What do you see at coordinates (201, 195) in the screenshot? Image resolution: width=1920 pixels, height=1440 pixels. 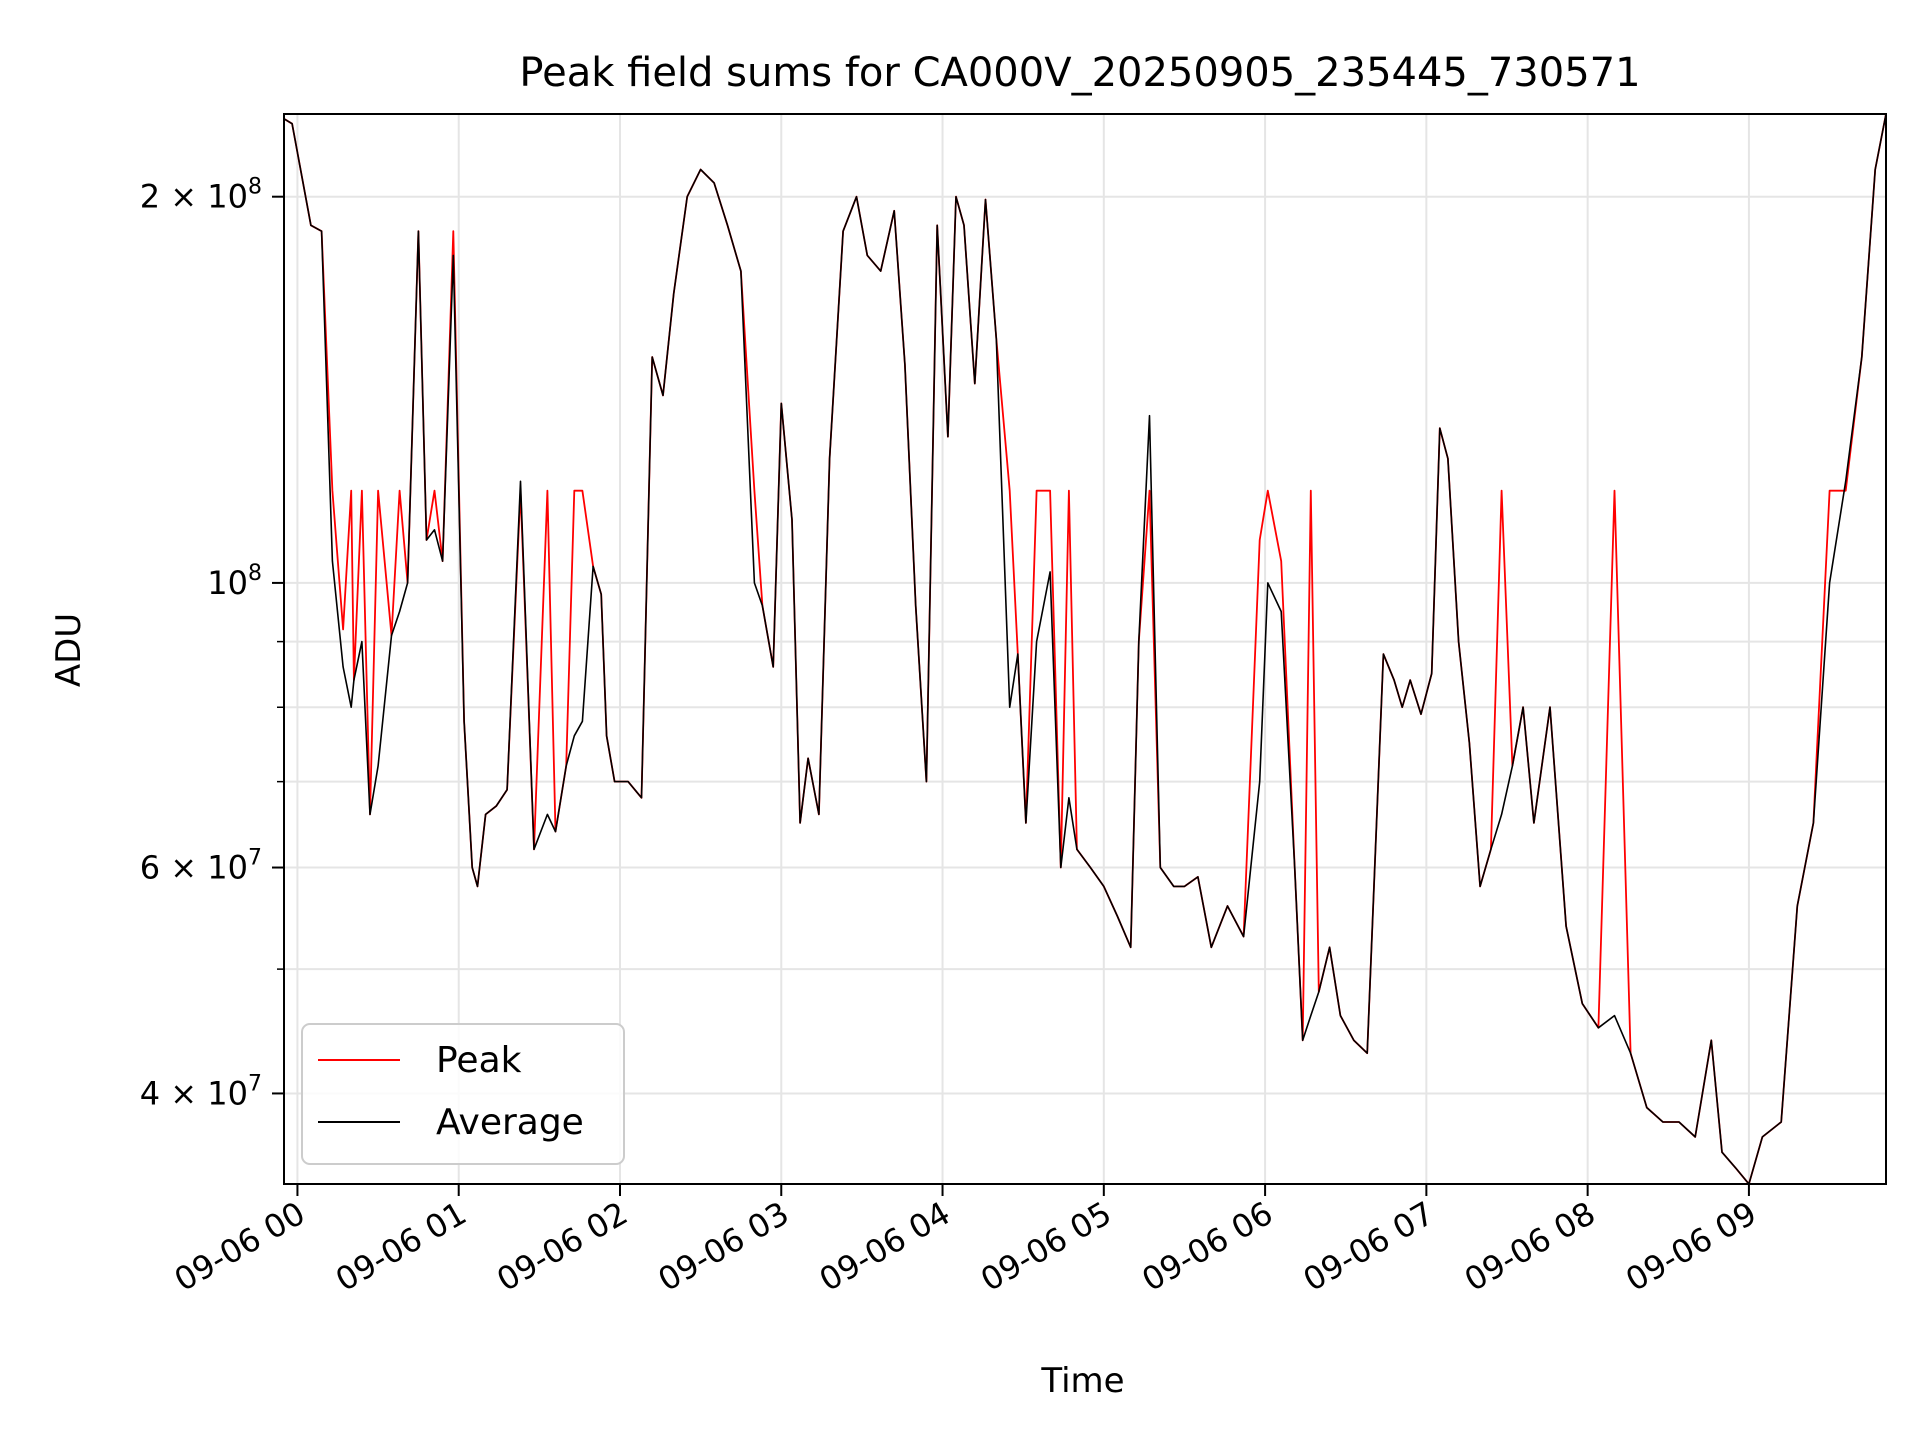 I see `y-tick-label: 2 × 108` at bounding box center [201, 195].